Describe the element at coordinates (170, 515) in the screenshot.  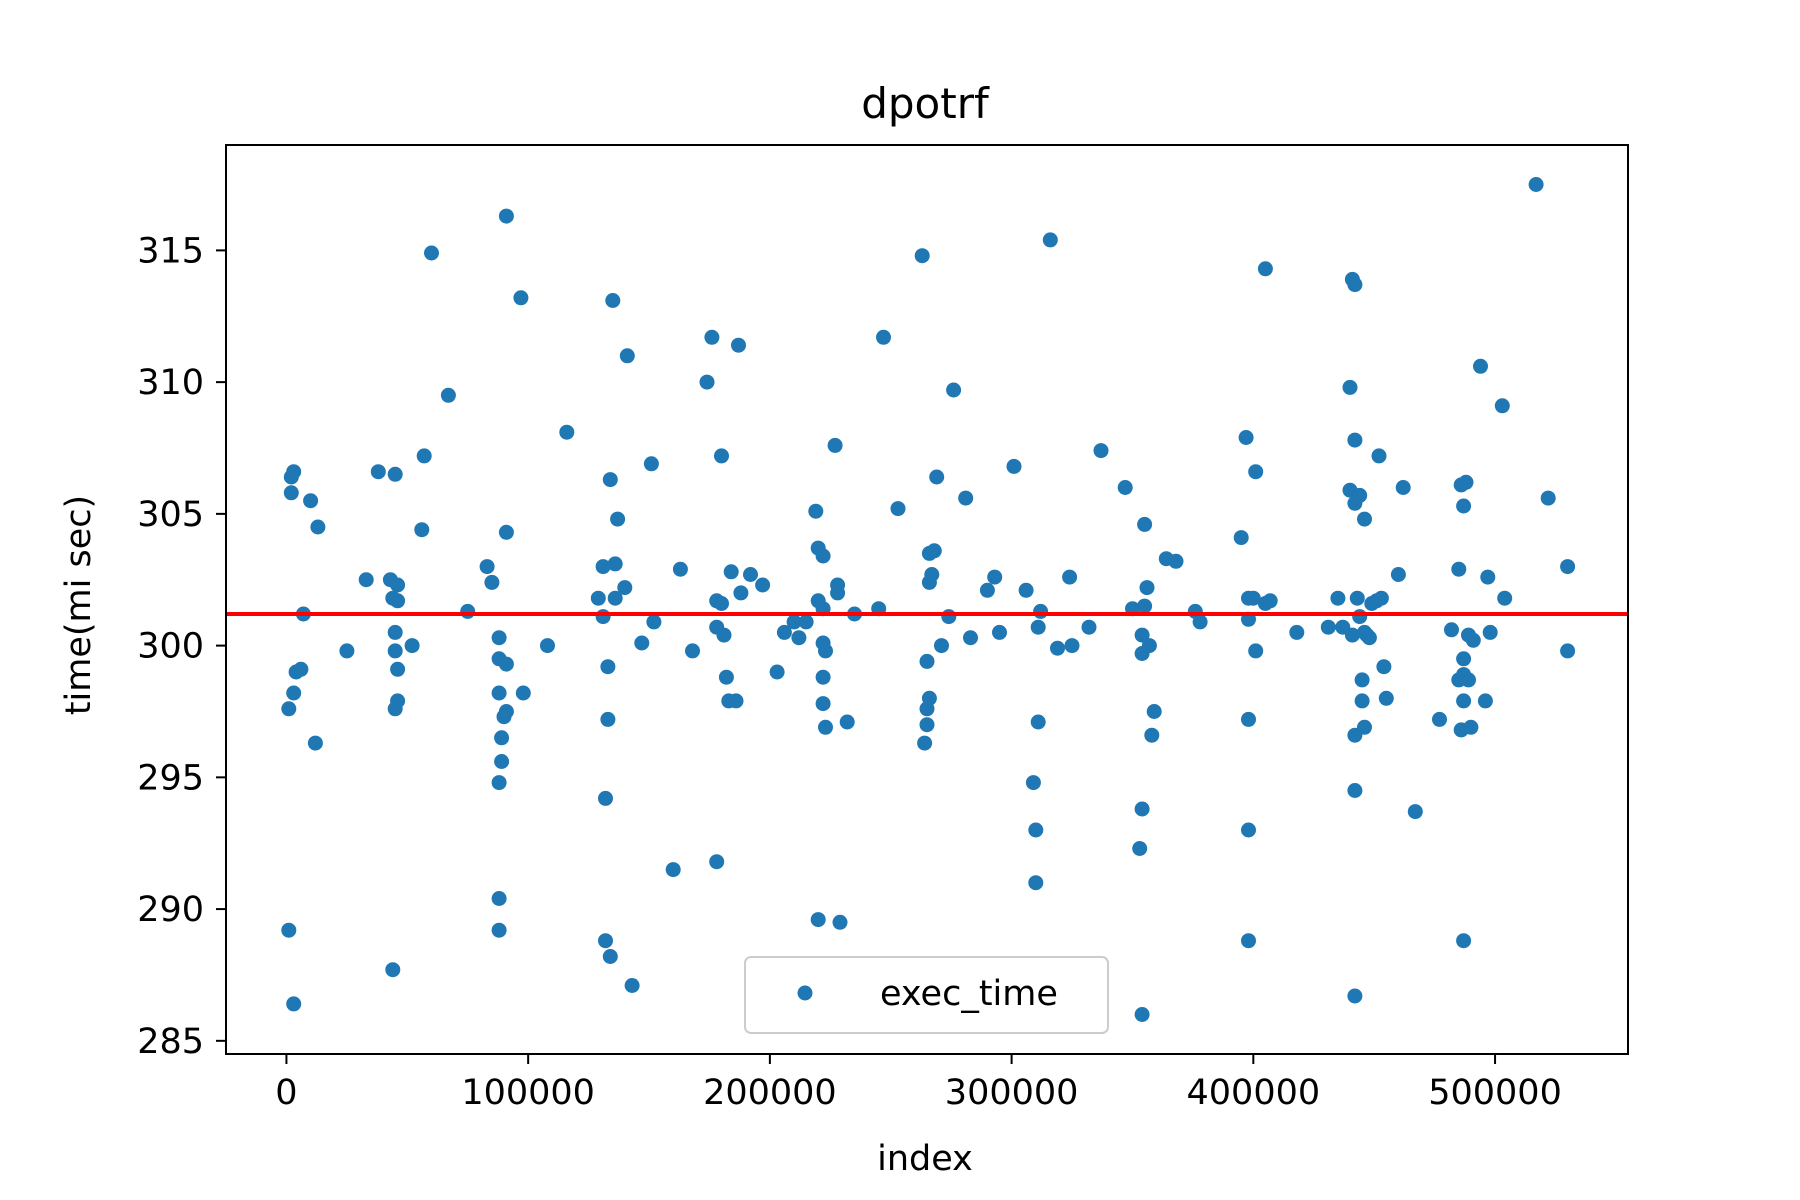
I see `y-tick-label: 305` at that location.